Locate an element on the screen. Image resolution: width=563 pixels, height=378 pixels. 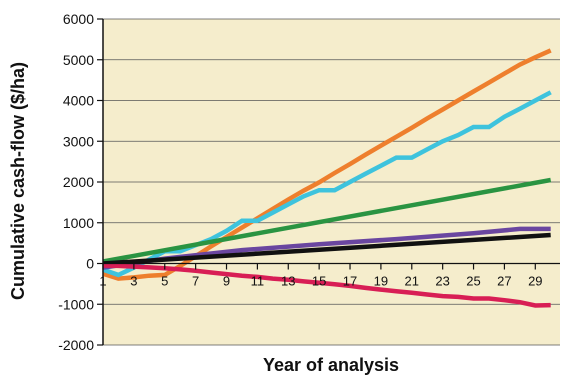
x-tick-label: 3 is located at coordinates (133, 281).